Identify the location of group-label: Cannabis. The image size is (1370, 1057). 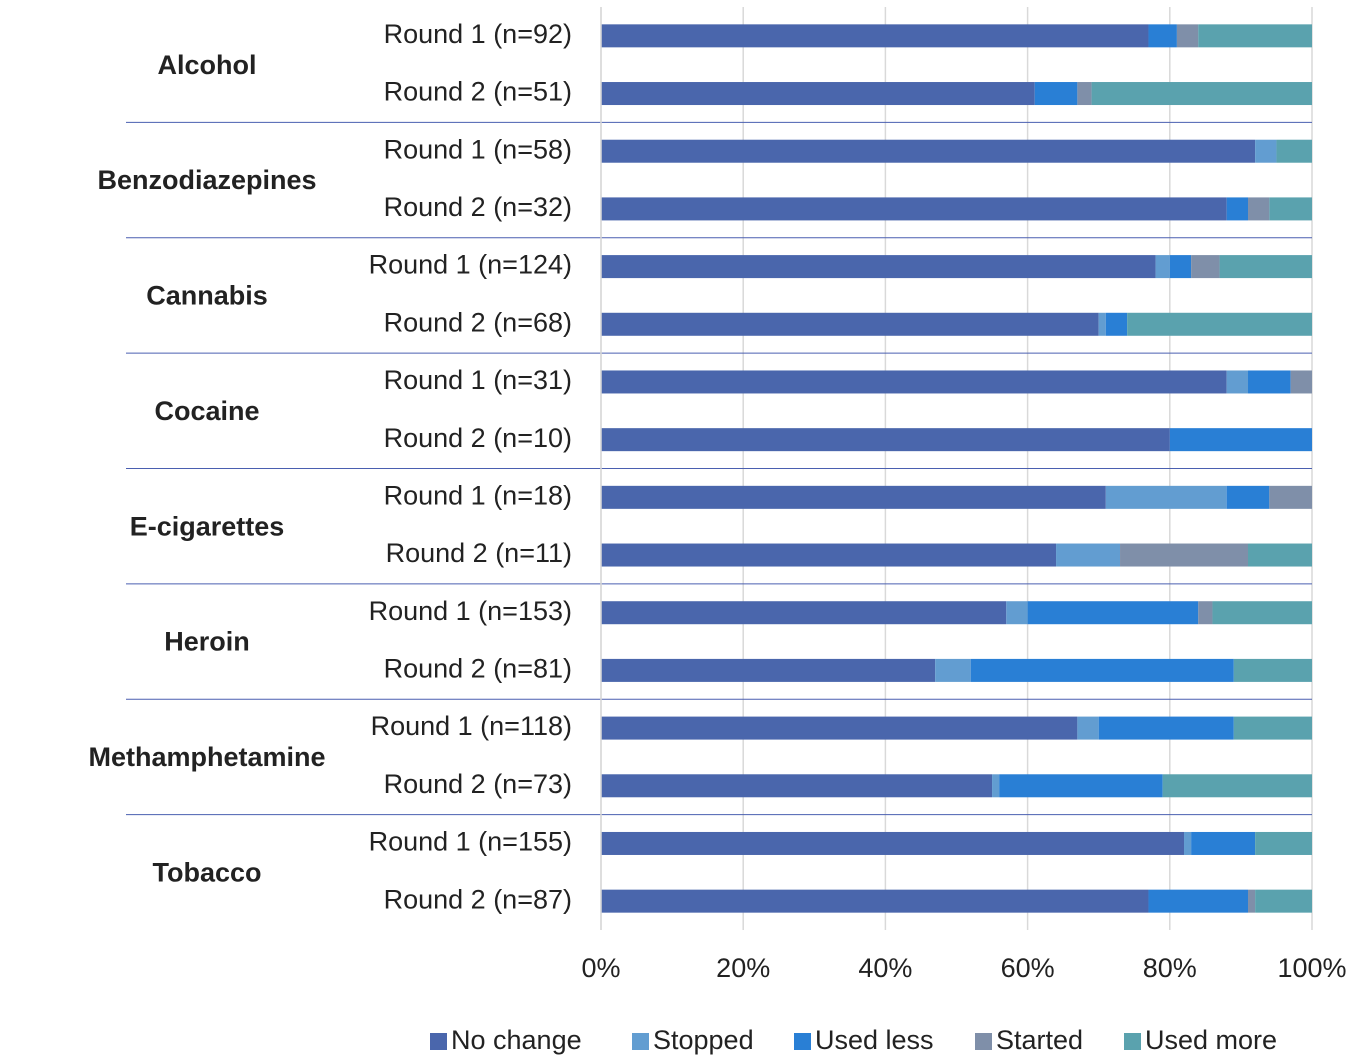
(207, 296).